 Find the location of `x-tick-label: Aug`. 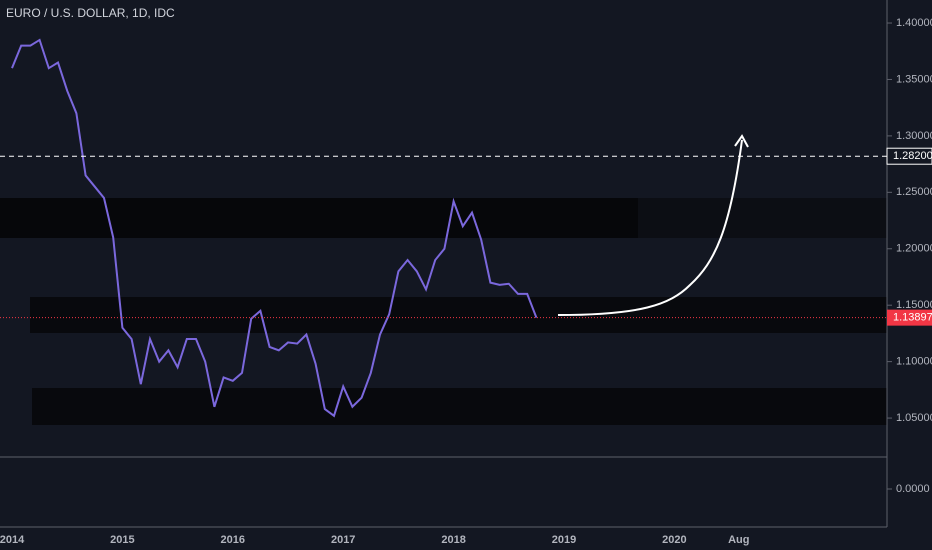

x-tick-label: Aug is located at coordinates (738, 540).